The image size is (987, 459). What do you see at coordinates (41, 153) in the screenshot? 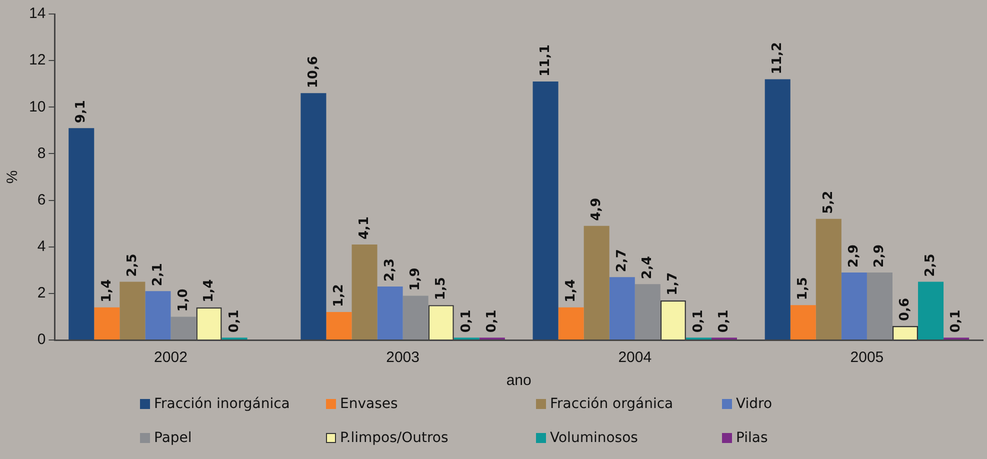
I see `y-tick-label: 8` at bounding box center [41, 153].